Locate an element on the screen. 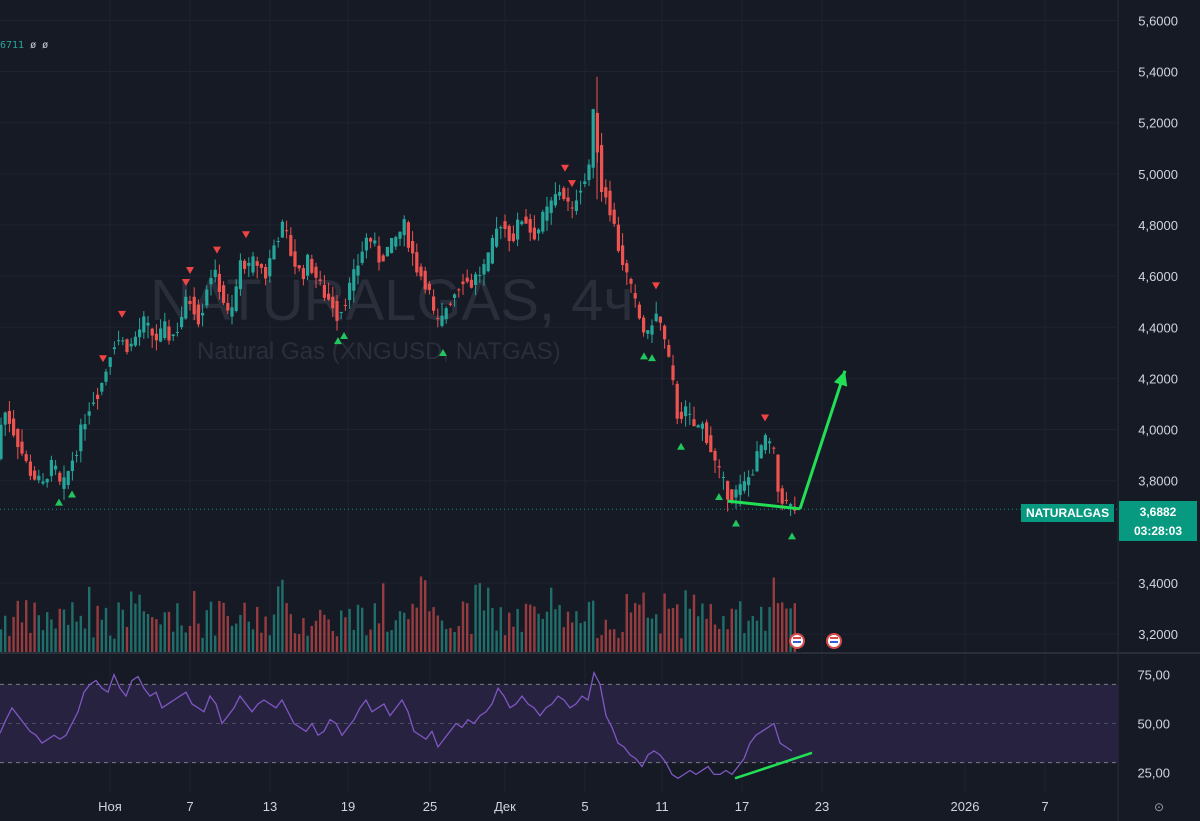  rsi-pane is located at coordinates (559, 725).